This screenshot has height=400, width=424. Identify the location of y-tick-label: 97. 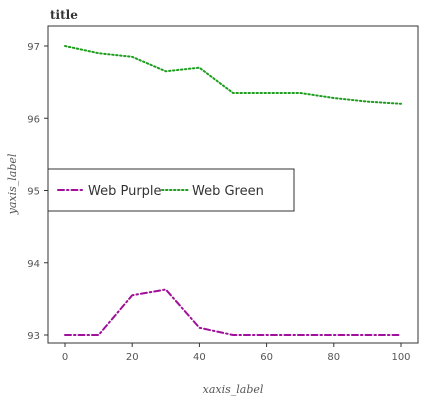
(33, 47).